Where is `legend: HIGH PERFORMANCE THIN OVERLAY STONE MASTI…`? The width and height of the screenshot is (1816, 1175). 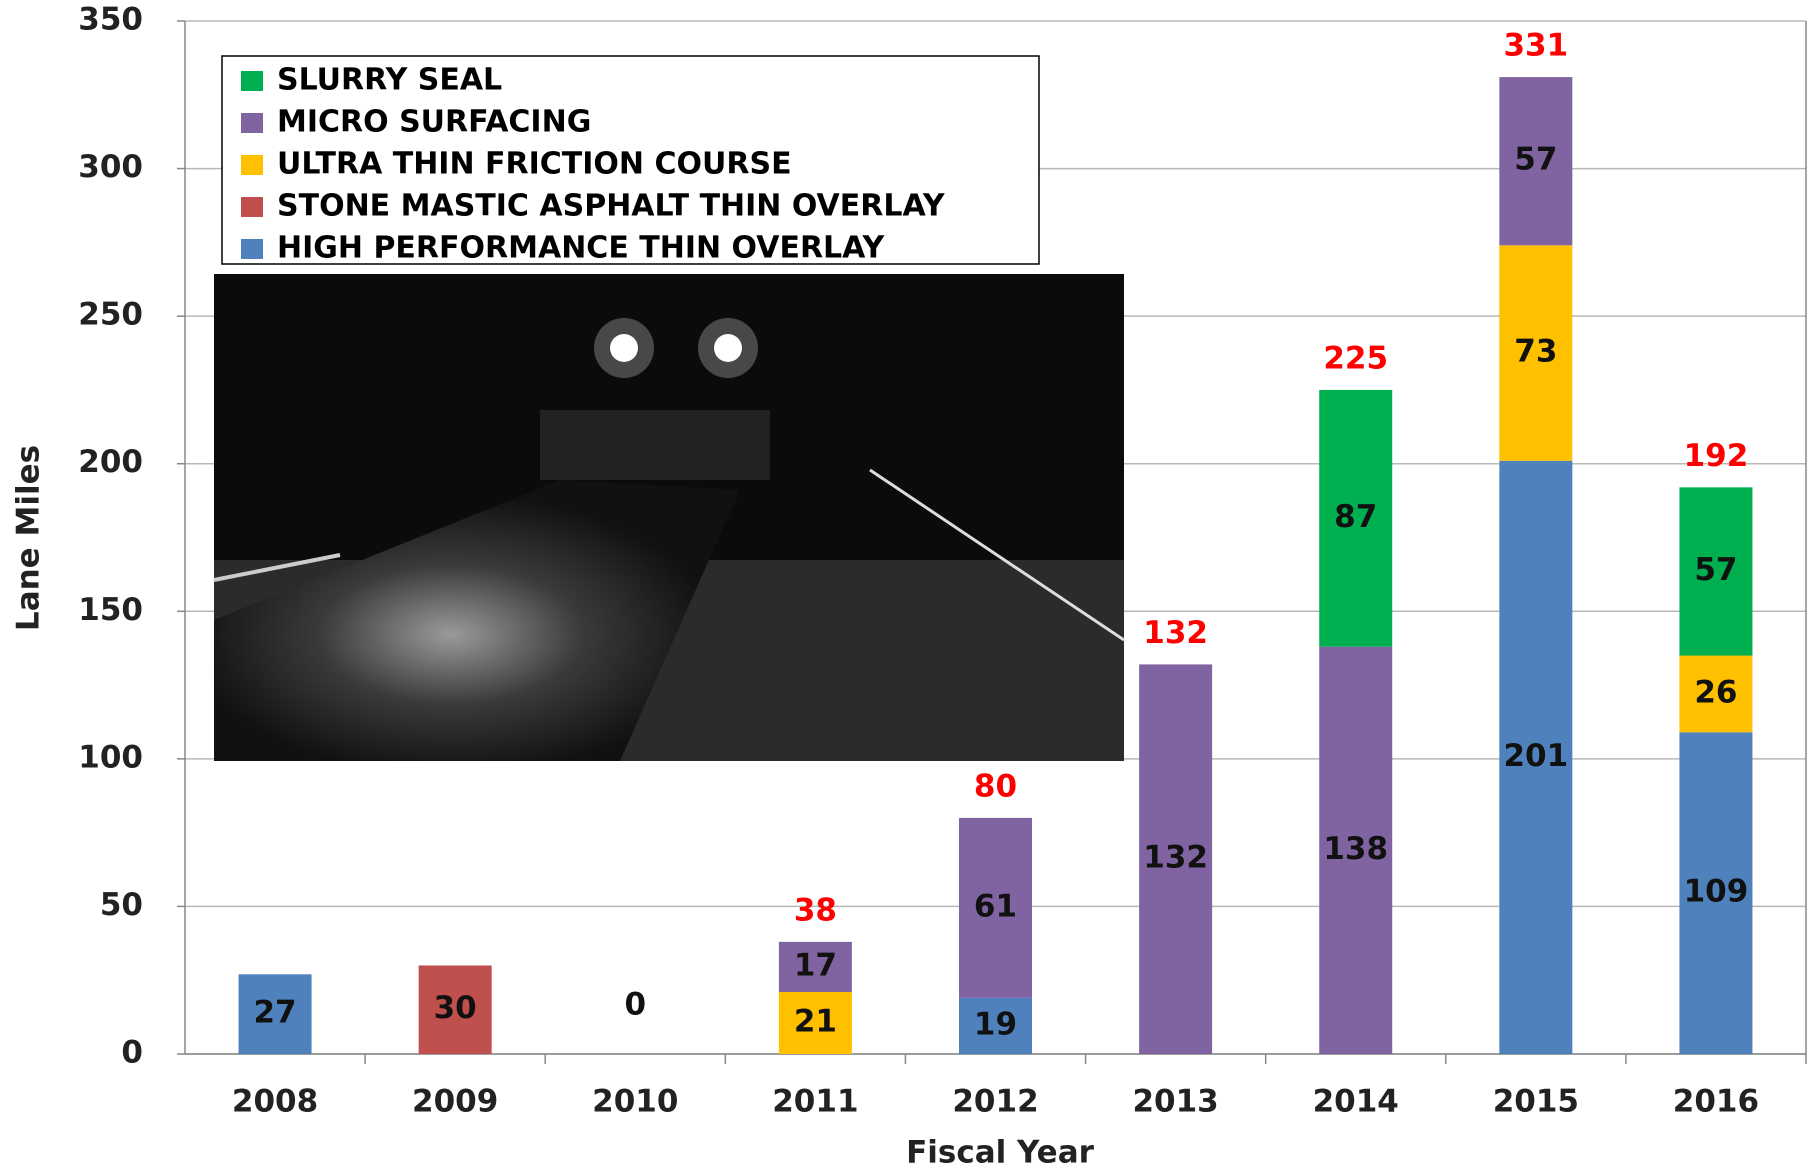
legend: HIGH PERFORMANCE THIN OVERLAY STONE MASTI… is located at coordinates (630, 160).